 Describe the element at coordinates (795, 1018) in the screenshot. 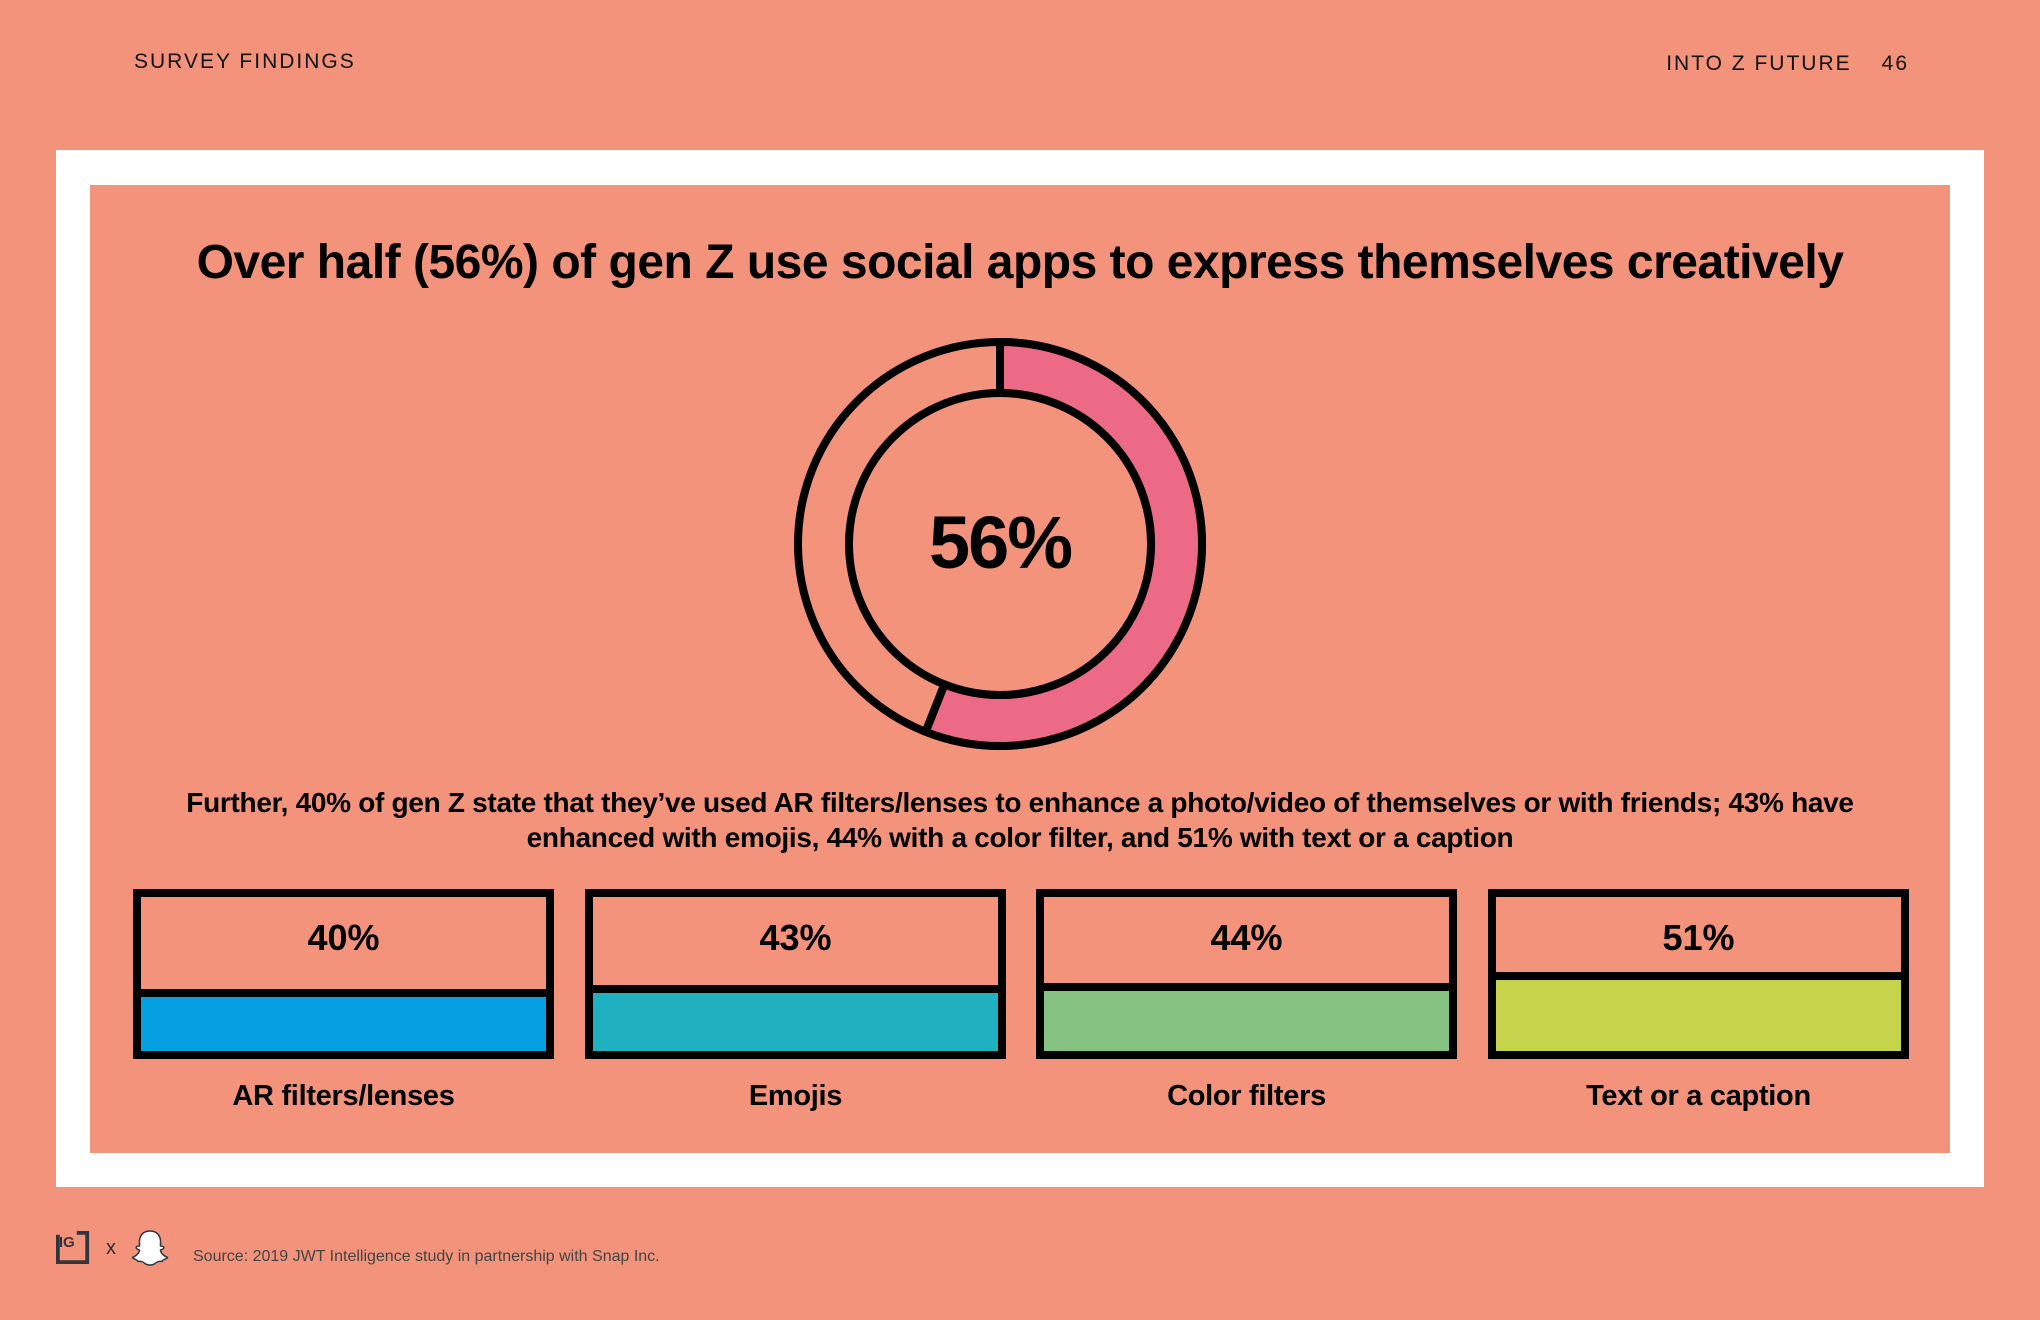

I see `bar-fill-emojis` at that location.